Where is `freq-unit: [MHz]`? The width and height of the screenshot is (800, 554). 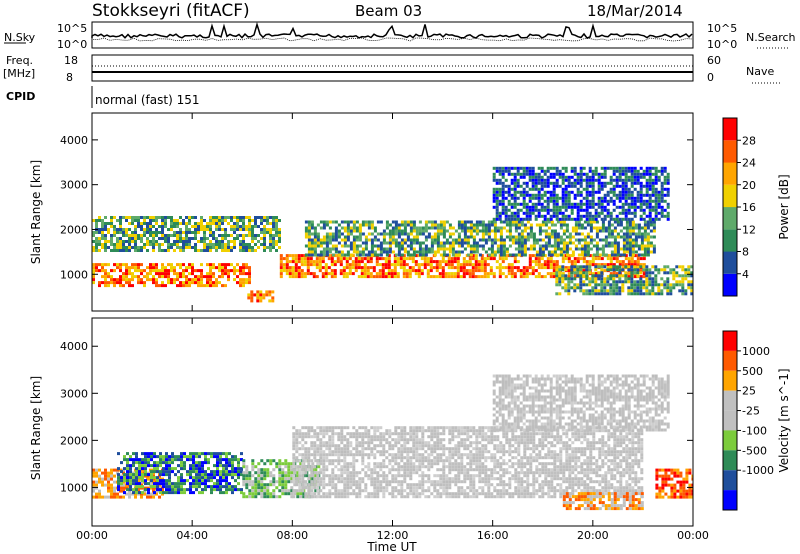 freq-unit: [MHz] is located at coordinates (19, 73).